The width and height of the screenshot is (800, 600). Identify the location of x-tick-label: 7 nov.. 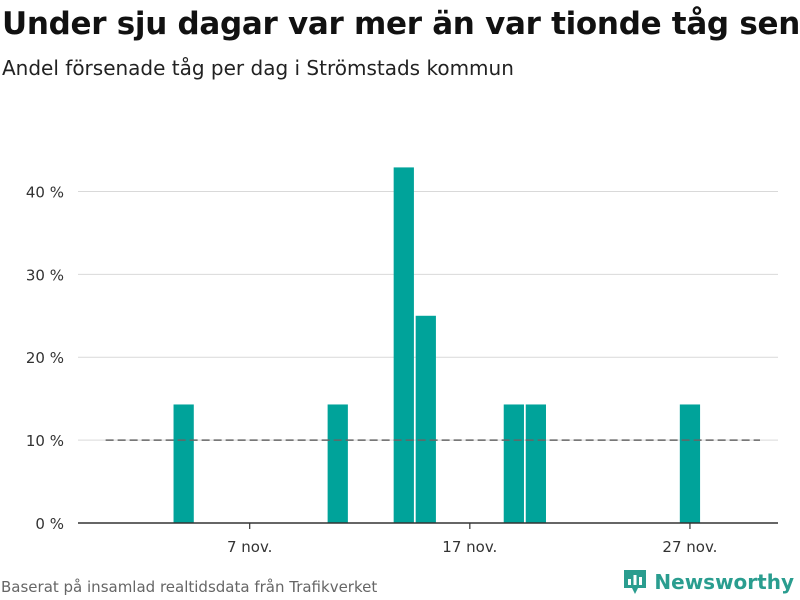
(249, 547).